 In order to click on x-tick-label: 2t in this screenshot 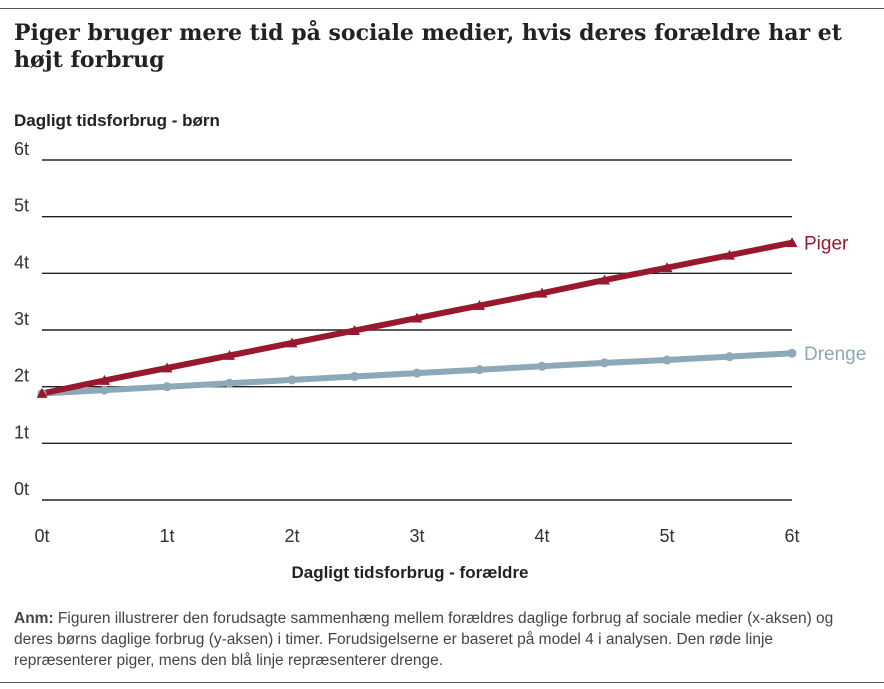, I will do `click(291, 536)`.